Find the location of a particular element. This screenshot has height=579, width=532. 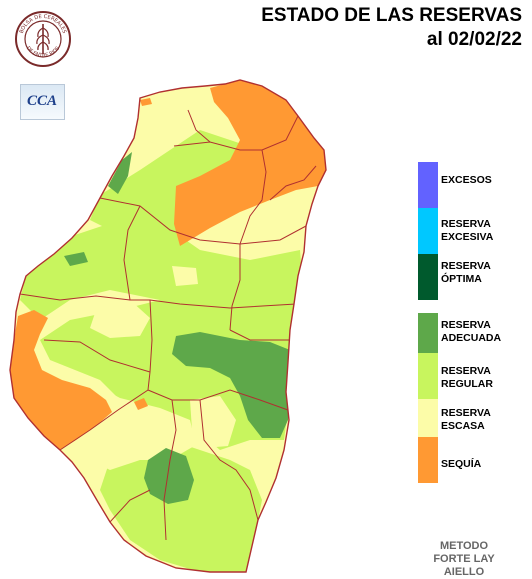

zone-sequia-northeast is located at coordinates (250, 163).